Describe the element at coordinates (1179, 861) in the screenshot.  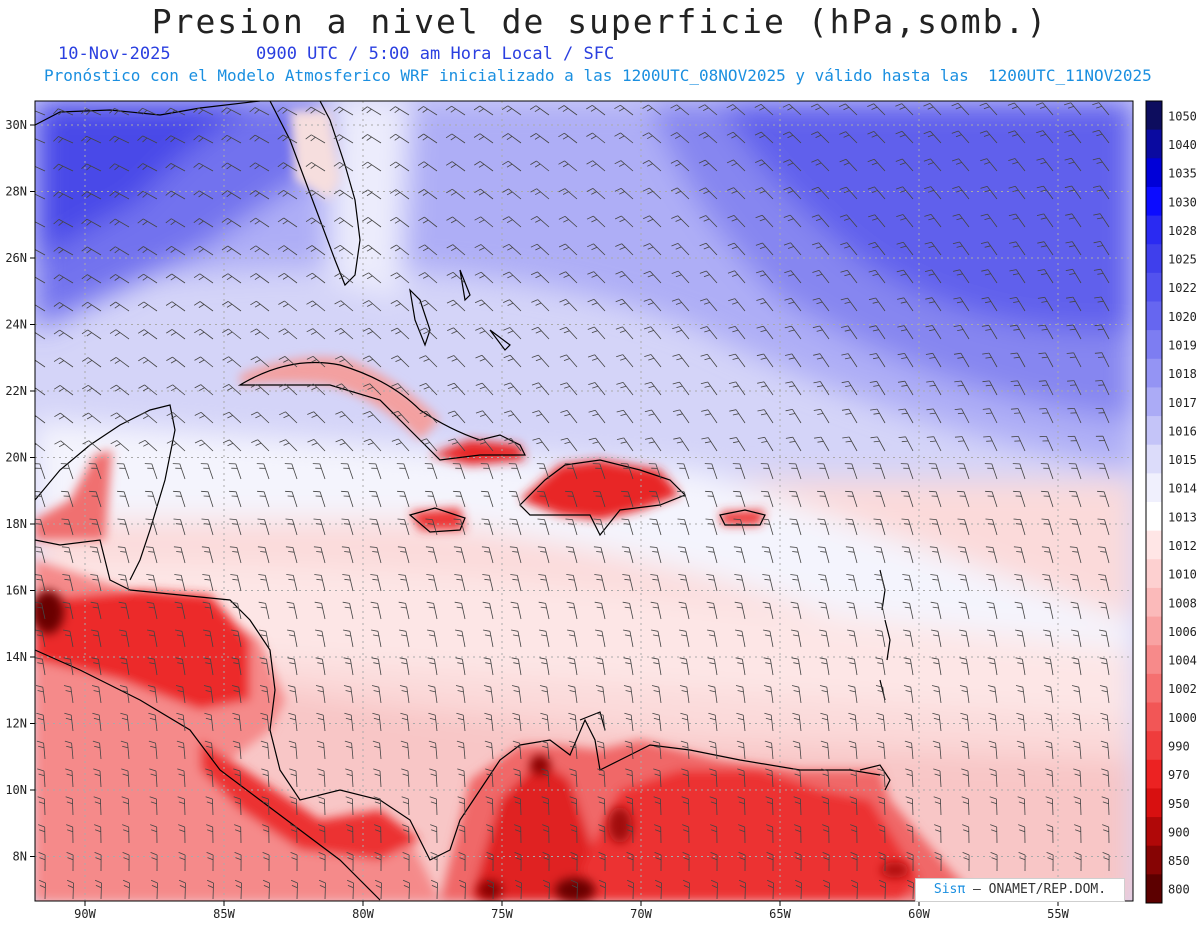
I see `colorbar-label: 850` at that location.